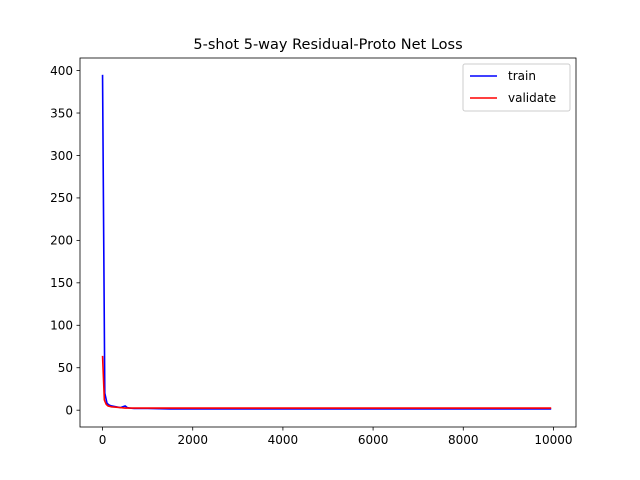  What do you see at coordinates (103, 440) in the screenshot?
I see `x-tick-label: 0` at bounding box center [103, 440].